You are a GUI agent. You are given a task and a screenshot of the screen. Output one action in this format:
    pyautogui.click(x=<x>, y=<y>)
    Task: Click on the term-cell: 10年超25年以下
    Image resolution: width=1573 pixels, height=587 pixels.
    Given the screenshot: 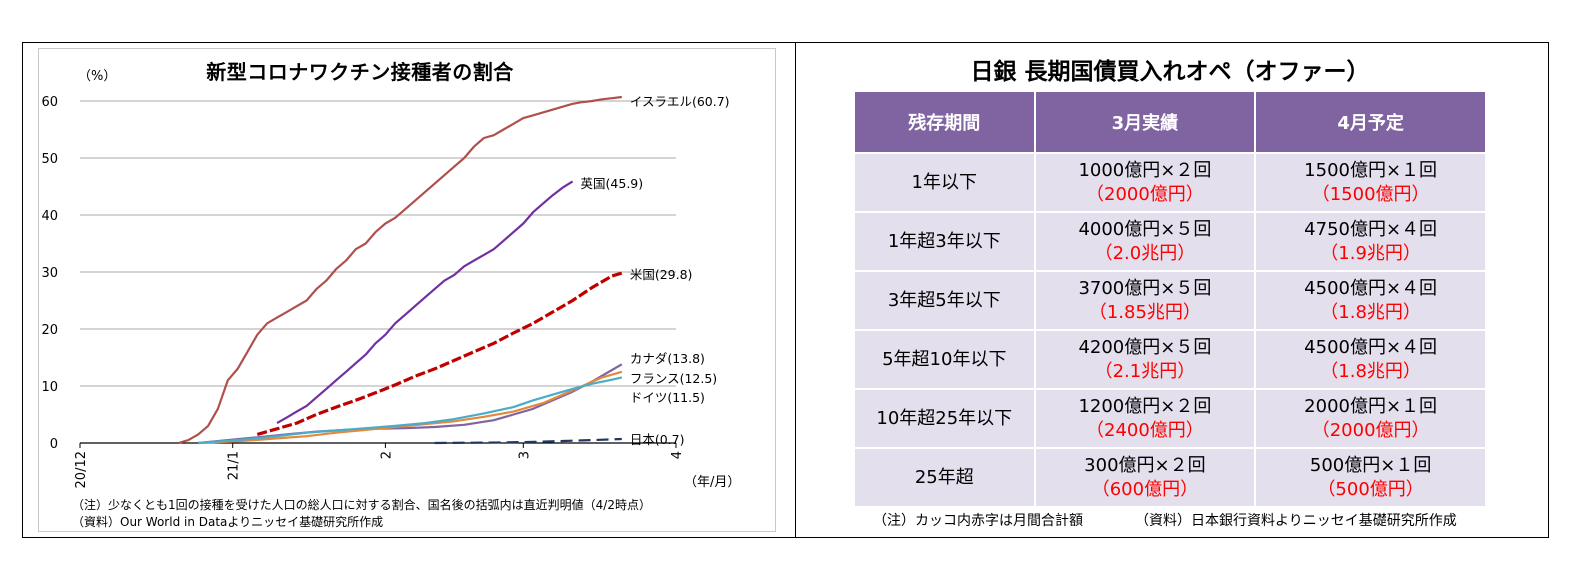 What is the action you would take?
    pyautogui.click(x=944, y=418)
    